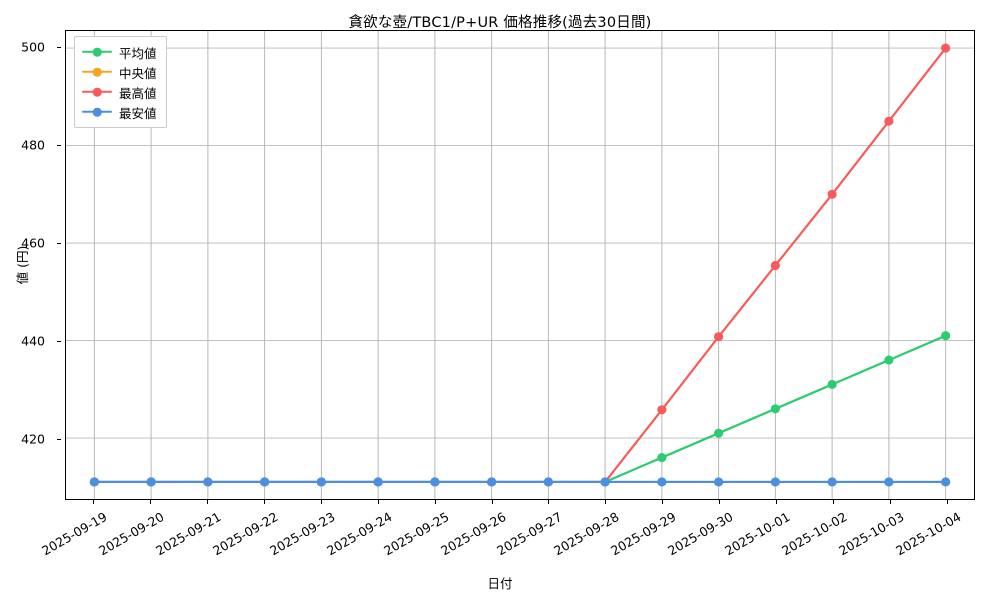 The width and height of the screenshot is (1000, 600). Describe the element at coordinates (33, 145) in the screenshot. I see `y-axis-tick-label: 480` at that location.